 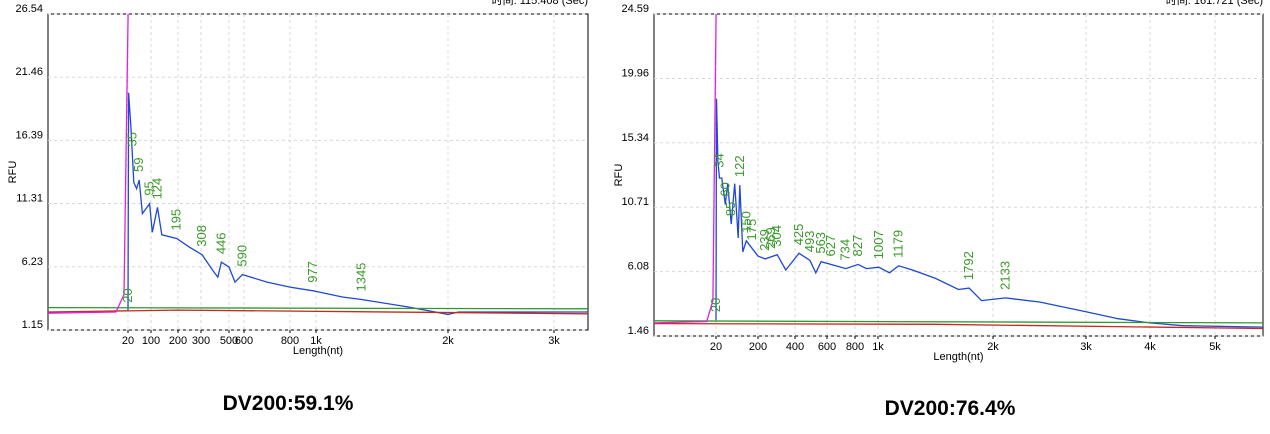 I want to click on peak-label: 85, so click(x=730, y=209).